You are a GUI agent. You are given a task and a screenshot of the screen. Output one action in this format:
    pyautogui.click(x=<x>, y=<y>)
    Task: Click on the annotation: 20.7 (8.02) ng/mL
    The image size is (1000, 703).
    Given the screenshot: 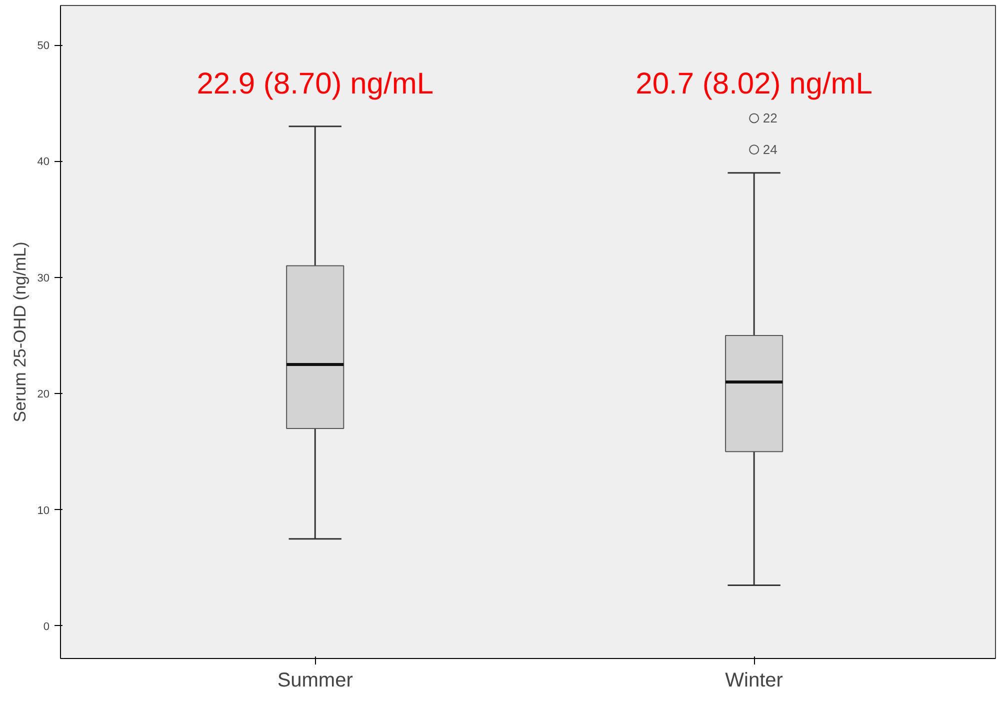 What is the action you would take?
    pyautogui.click(x=754, y=83)
    